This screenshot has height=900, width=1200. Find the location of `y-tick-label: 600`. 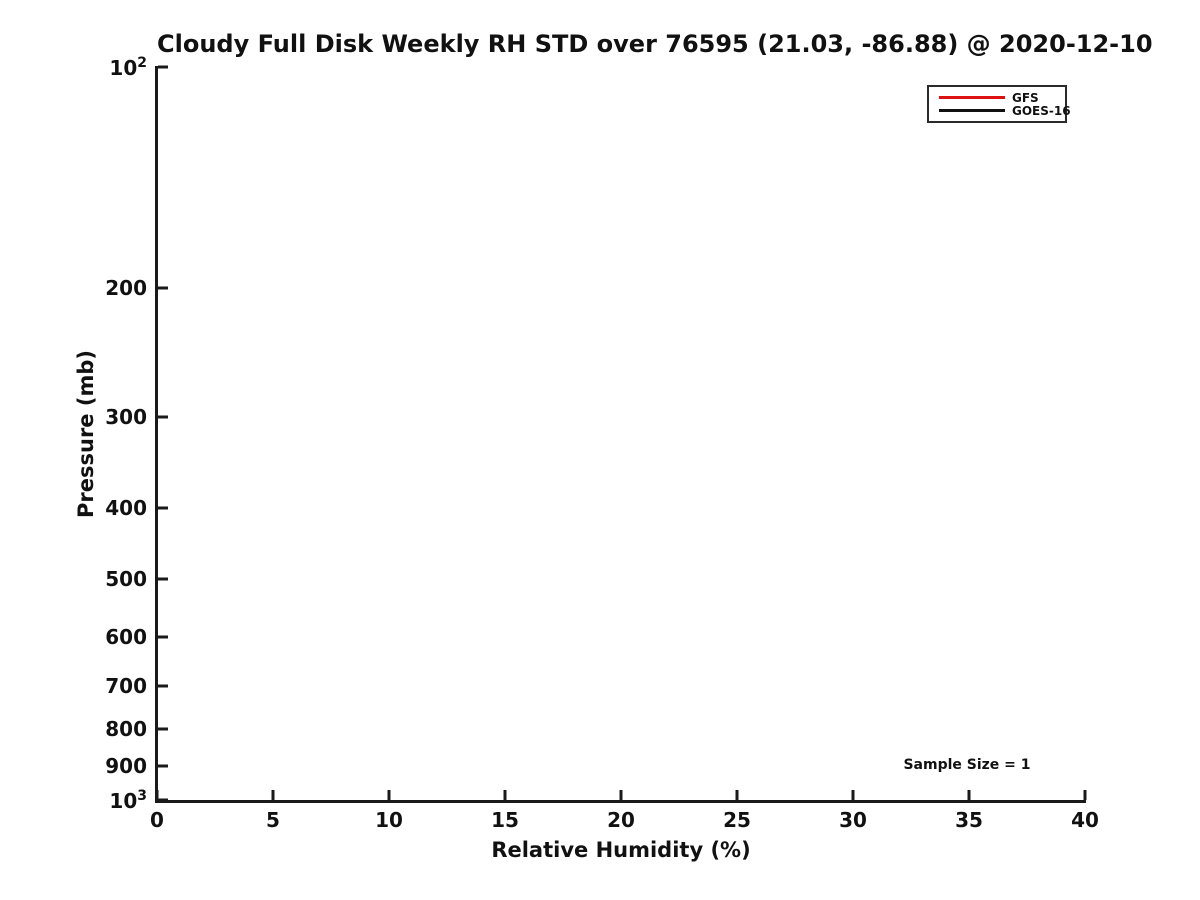

y-tick-label: 600 is located at coordinates (126, 637).